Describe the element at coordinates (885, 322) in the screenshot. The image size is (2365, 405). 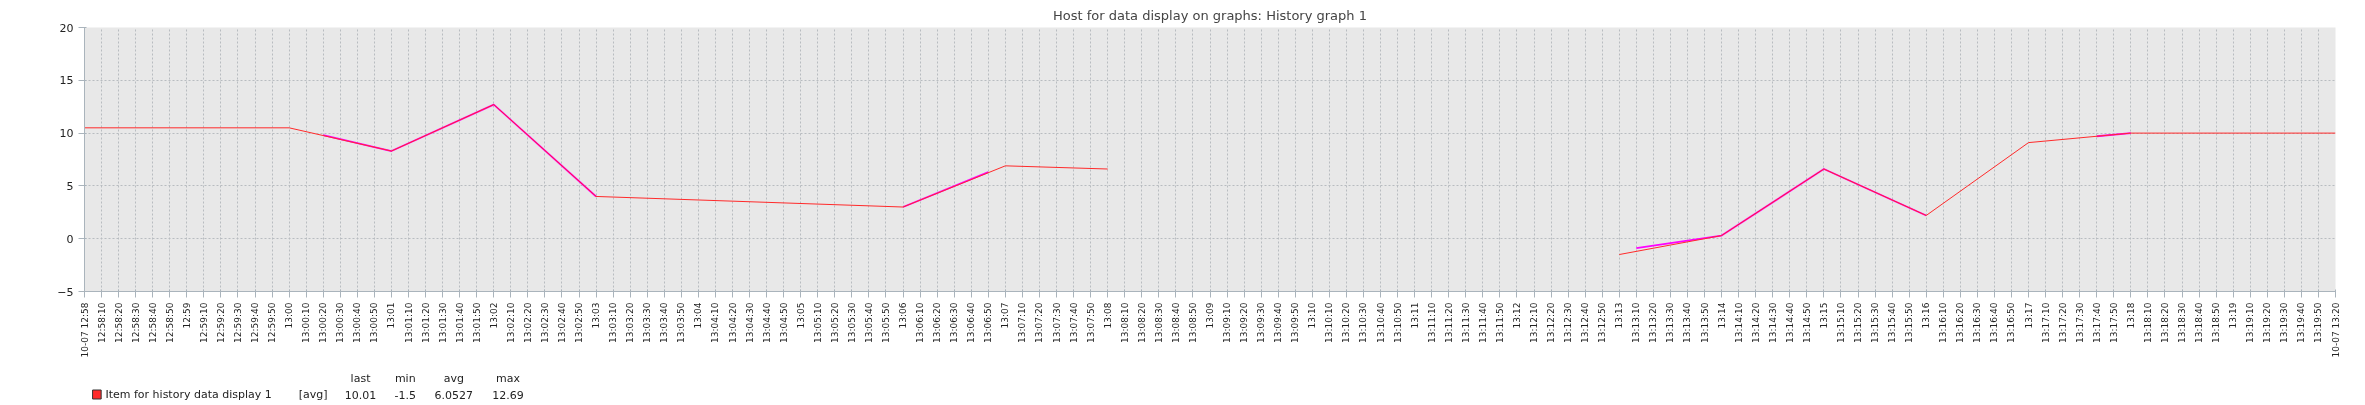
I see `x-tick-label: 13:05:50` at that location.